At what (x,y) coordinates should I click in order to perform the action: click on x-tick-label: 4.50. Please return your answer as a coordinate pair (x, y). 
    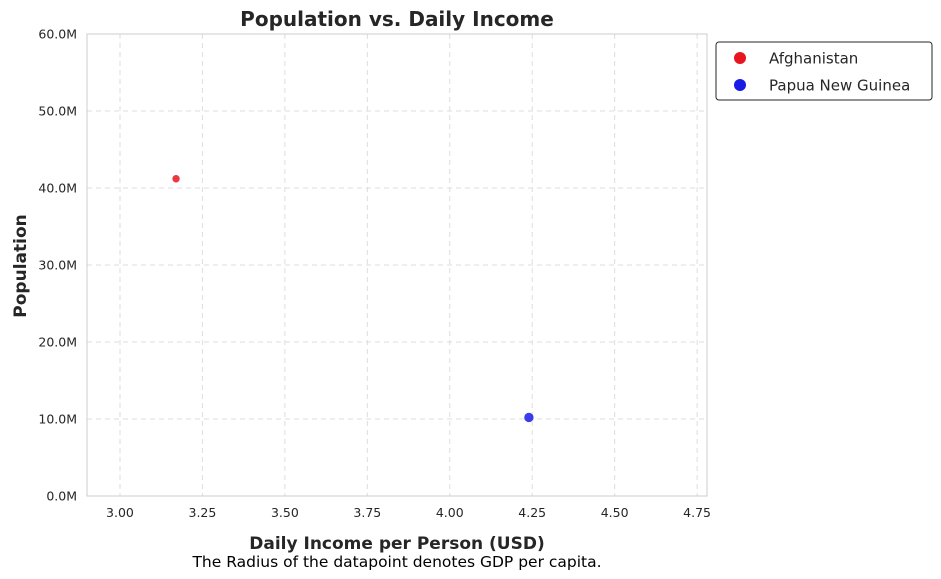
    Looking at the image, I should click on (615, 512).